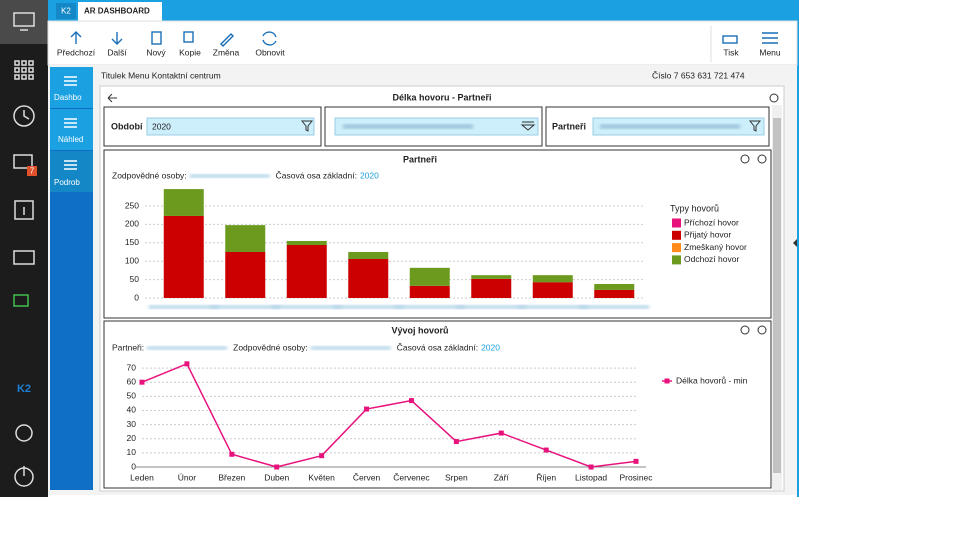 The width and height of the screenshot is (960, 545). What do you see at coordinates (132, 367) in the screenshot?
I see `y-tick-label: 70` at bounding box center [132, 367].